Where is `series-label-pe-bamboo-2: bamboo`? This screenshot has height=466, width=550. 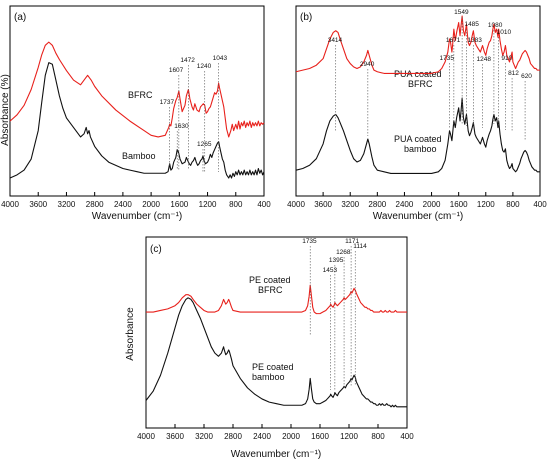 series-label-pe-bamboo-2: bamboo is located at coordinates (268, 377).